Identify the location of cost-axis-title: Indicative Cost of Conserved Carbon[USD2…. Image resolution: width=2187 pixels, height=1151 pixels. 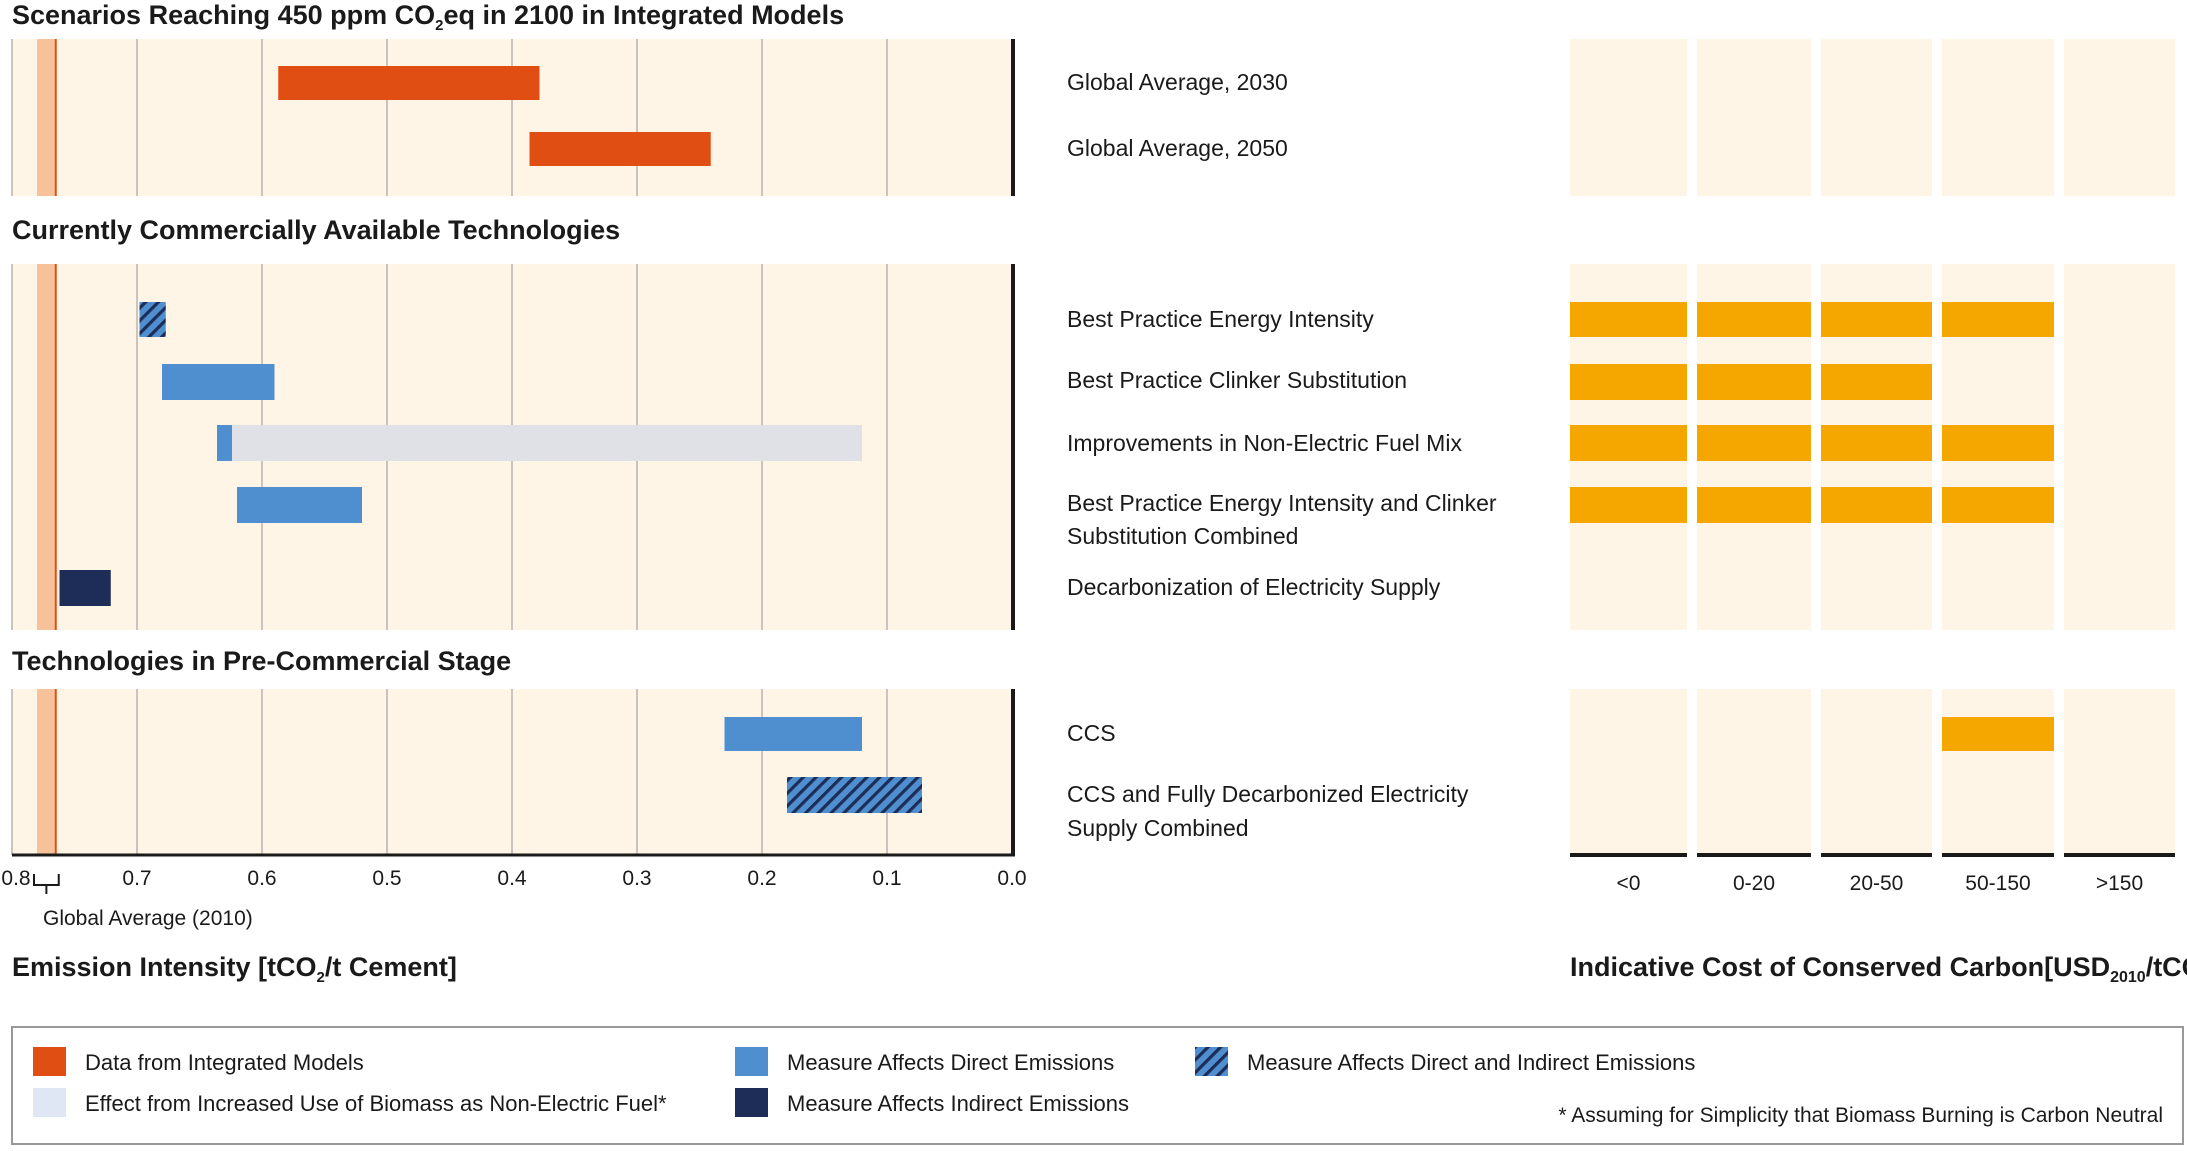
(1878, 969).